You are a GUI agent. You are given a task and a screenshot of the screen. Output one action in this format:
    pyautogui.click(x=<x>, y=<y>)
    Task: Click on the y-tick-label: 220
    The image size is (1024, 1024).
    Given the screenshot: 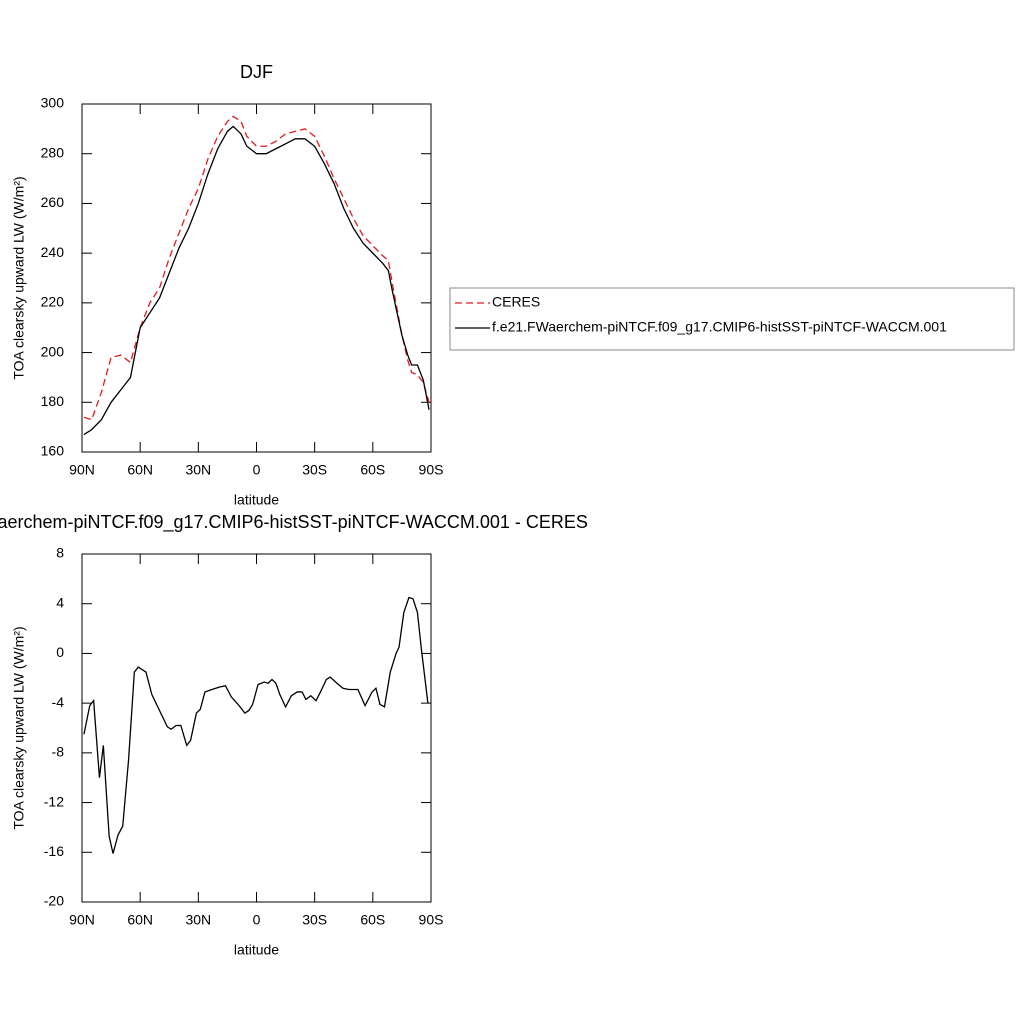 What is the action you would take?
    pyautogui.click(x=53, y=302)
    